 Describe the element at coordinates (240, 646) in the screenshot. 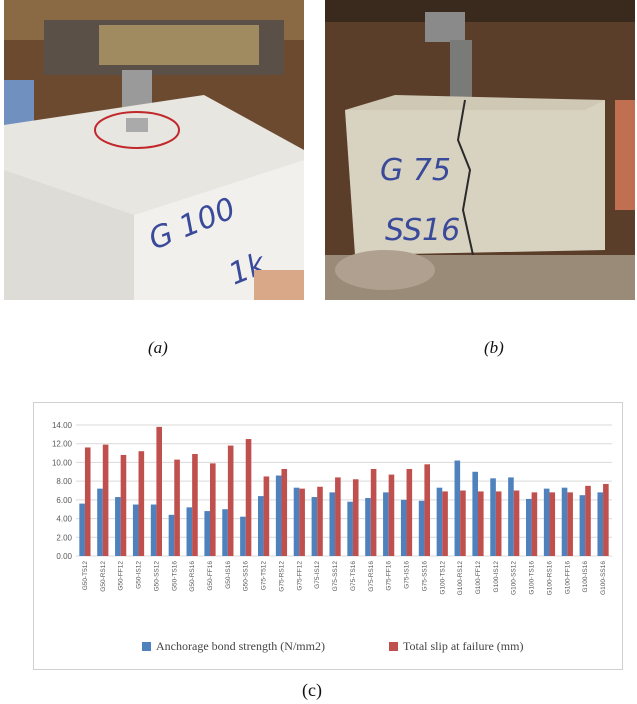

I see `legend-label-bond: Anchorage bond strength (N/mm2)` at that location.